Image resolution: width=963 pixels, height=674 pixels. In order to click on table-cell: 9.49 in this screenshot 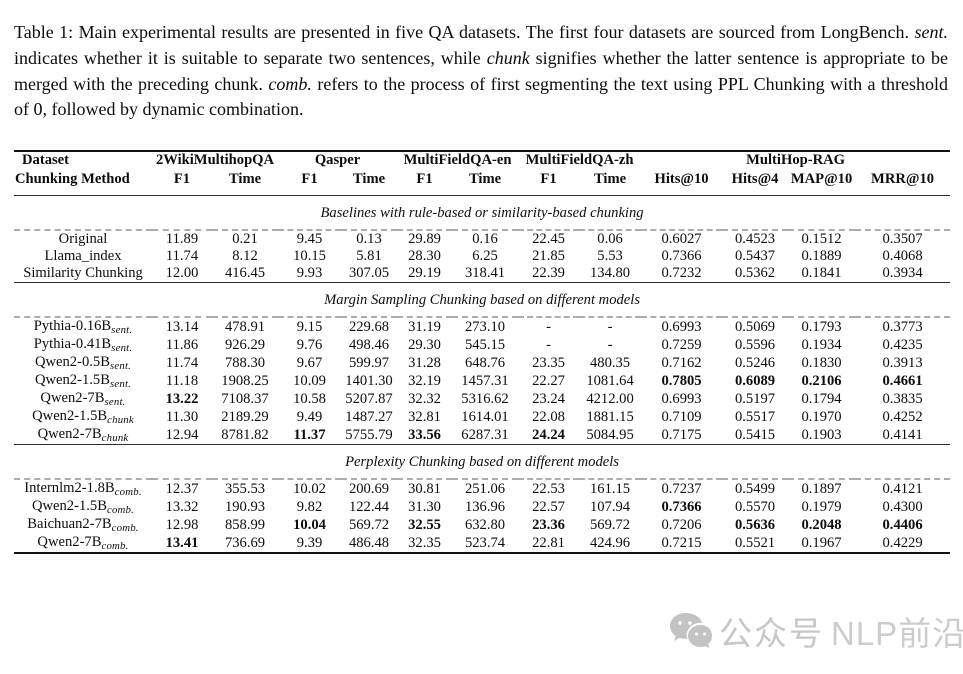, I will do `click(309, 416)`.